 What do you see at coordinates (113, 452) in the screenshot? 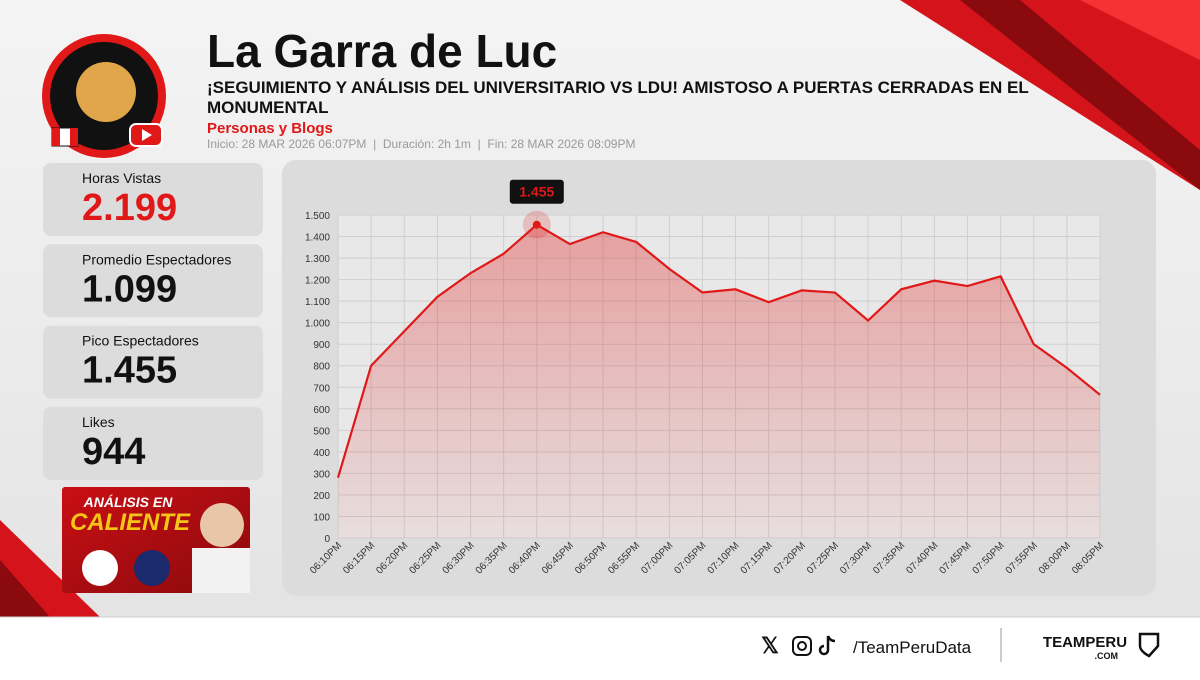
I see `stat-value: 944` at bounding box center [113, 452].